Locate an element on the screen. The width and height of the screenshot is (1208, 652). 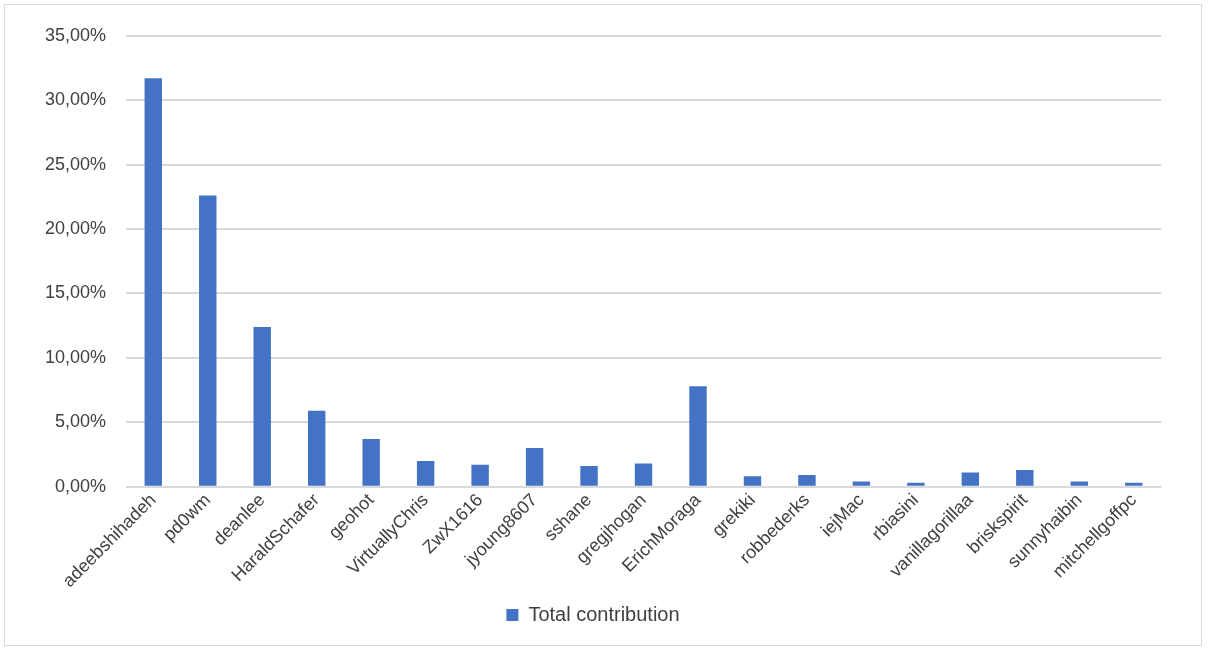
legend-label: Total contribution is located at coordinates (604, 613).